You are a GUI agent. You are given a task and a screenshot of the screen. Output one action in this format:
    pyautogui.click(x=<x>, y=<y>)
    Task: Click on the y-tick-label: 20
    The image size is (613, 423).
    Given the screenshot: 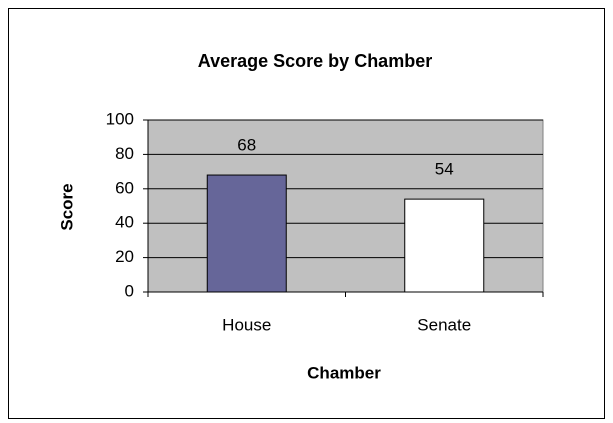 What is the action you would take?
    pyautogui.click(x=124, y=256)
    